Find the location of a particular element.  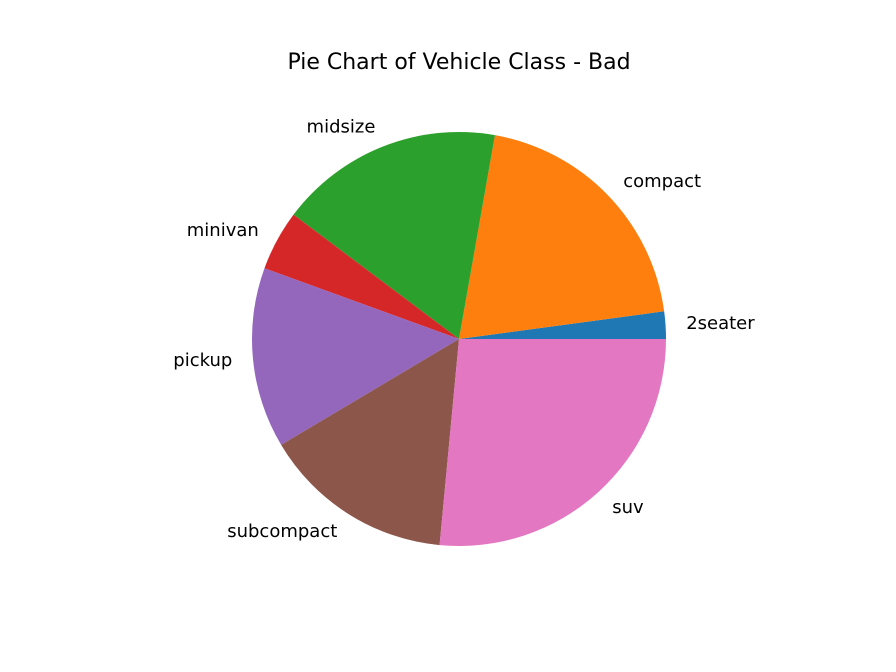

slice-label-pickup: pickup is located at coordinates (202, 360).